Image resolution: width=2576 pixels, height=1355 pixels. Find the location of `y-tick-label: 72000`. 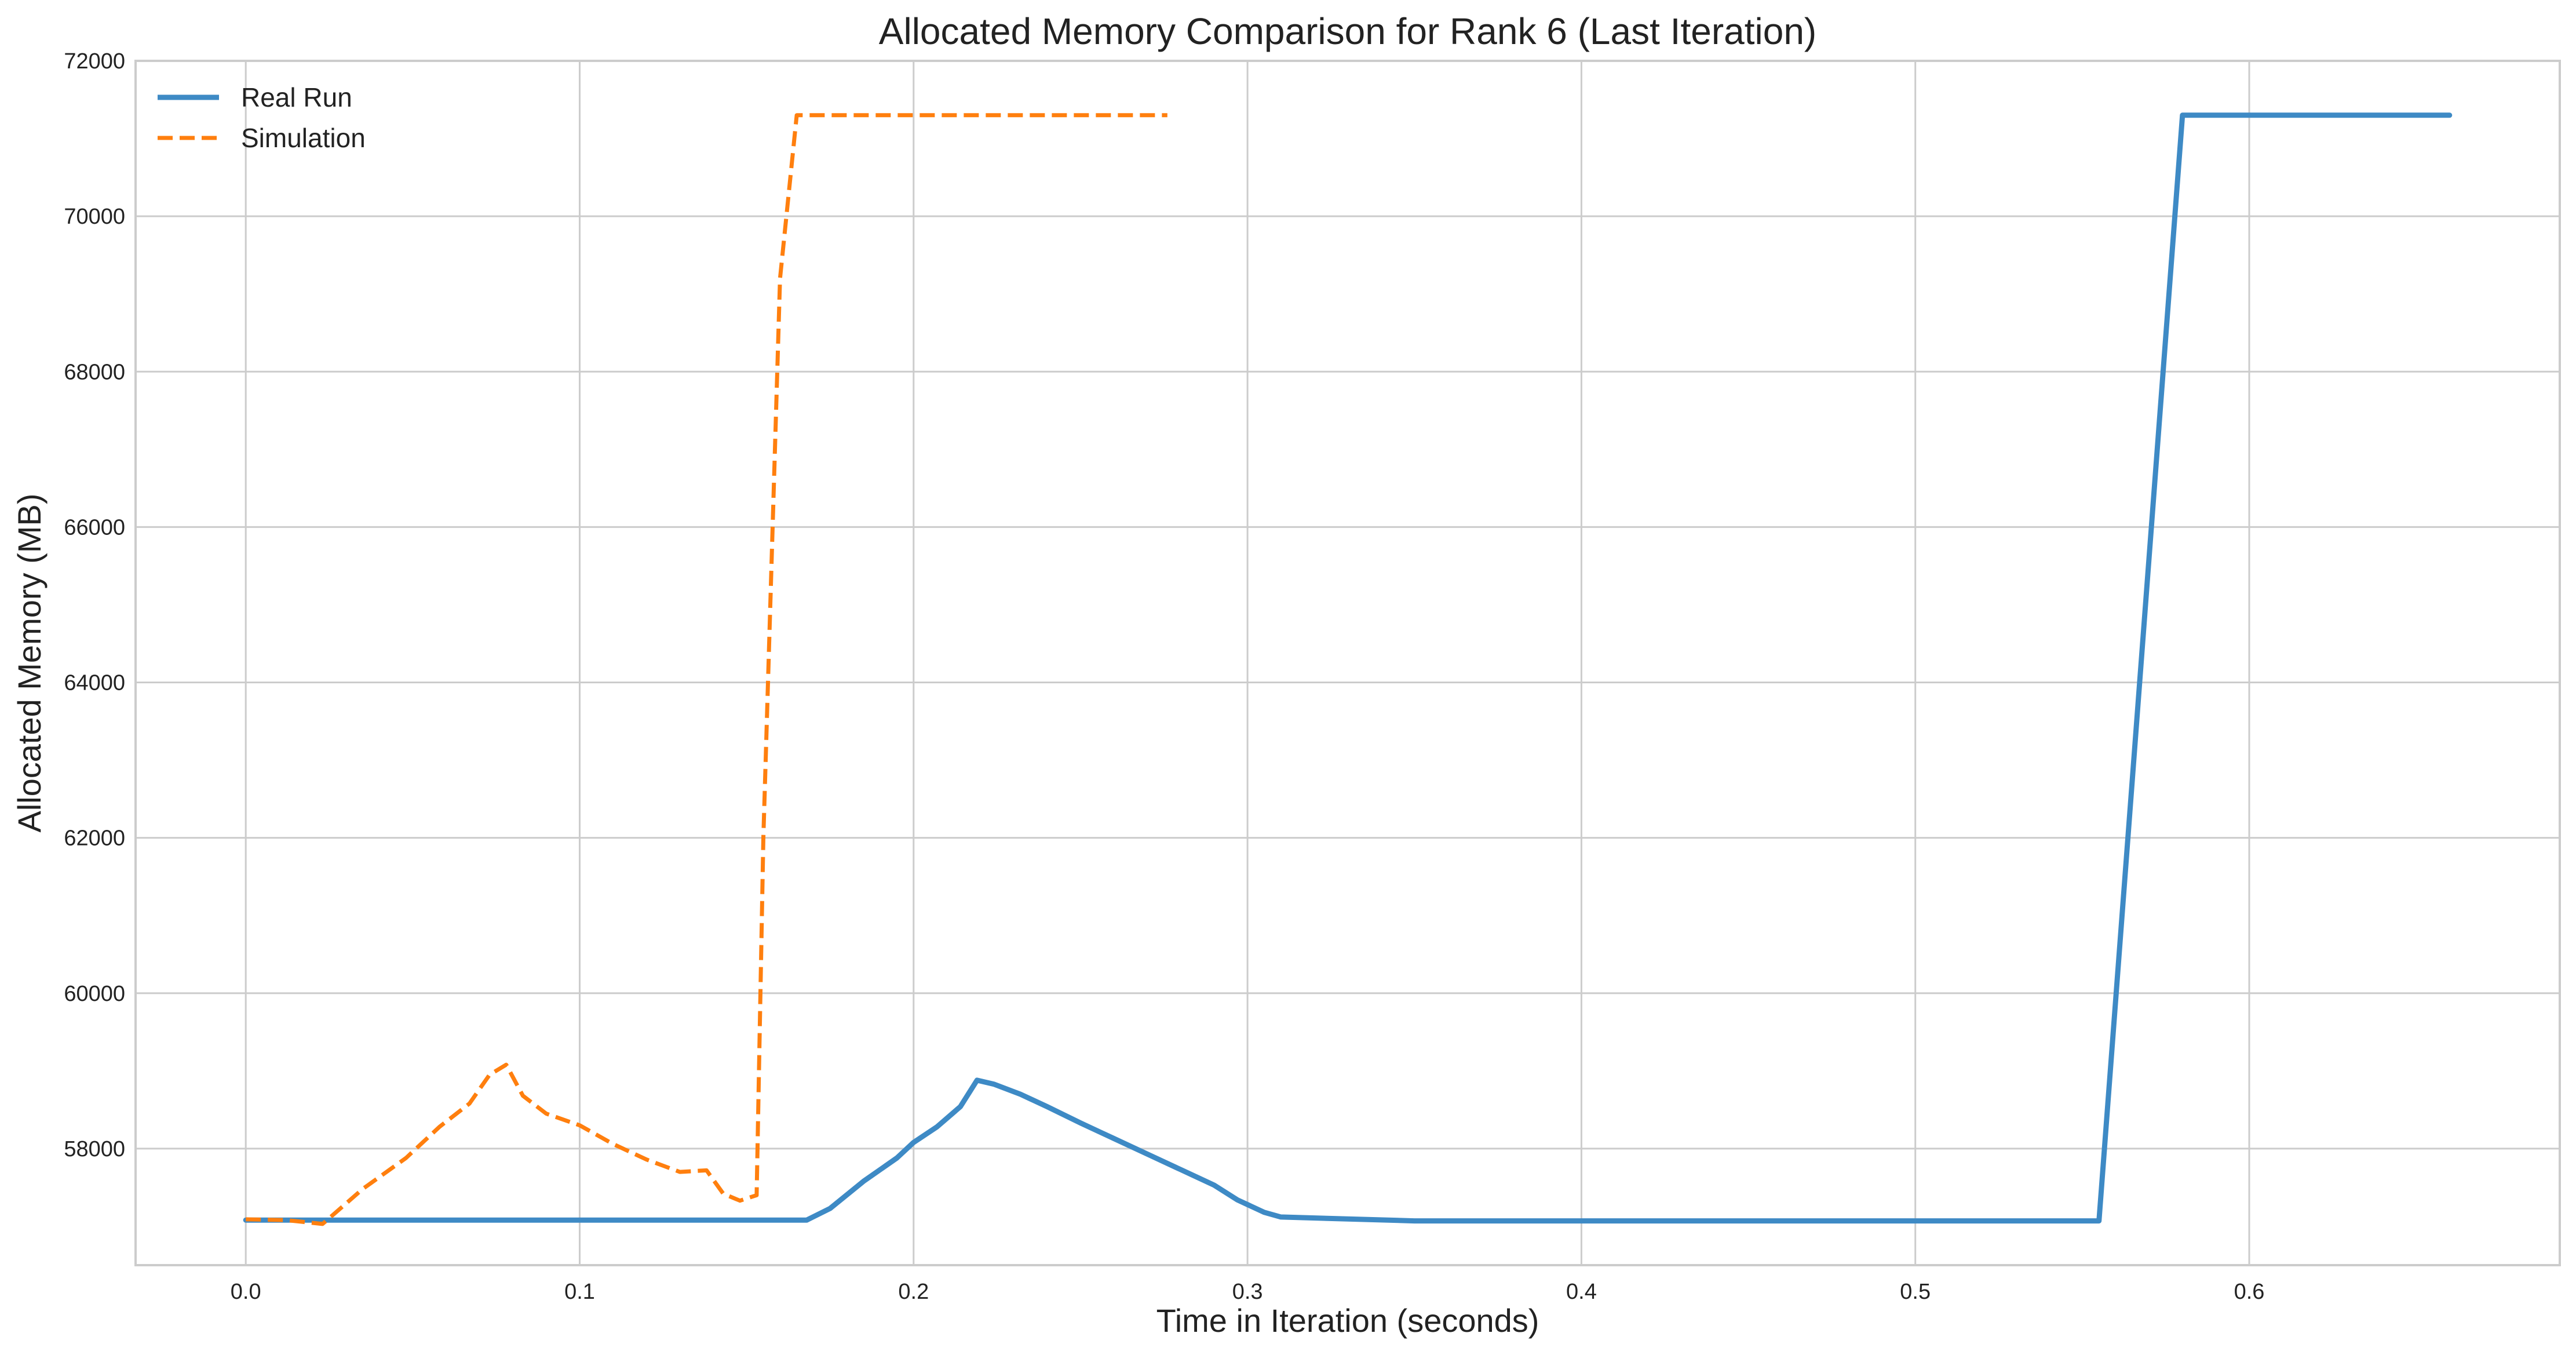

y-tick-label: 72000 is located at coordinates (95, 61).